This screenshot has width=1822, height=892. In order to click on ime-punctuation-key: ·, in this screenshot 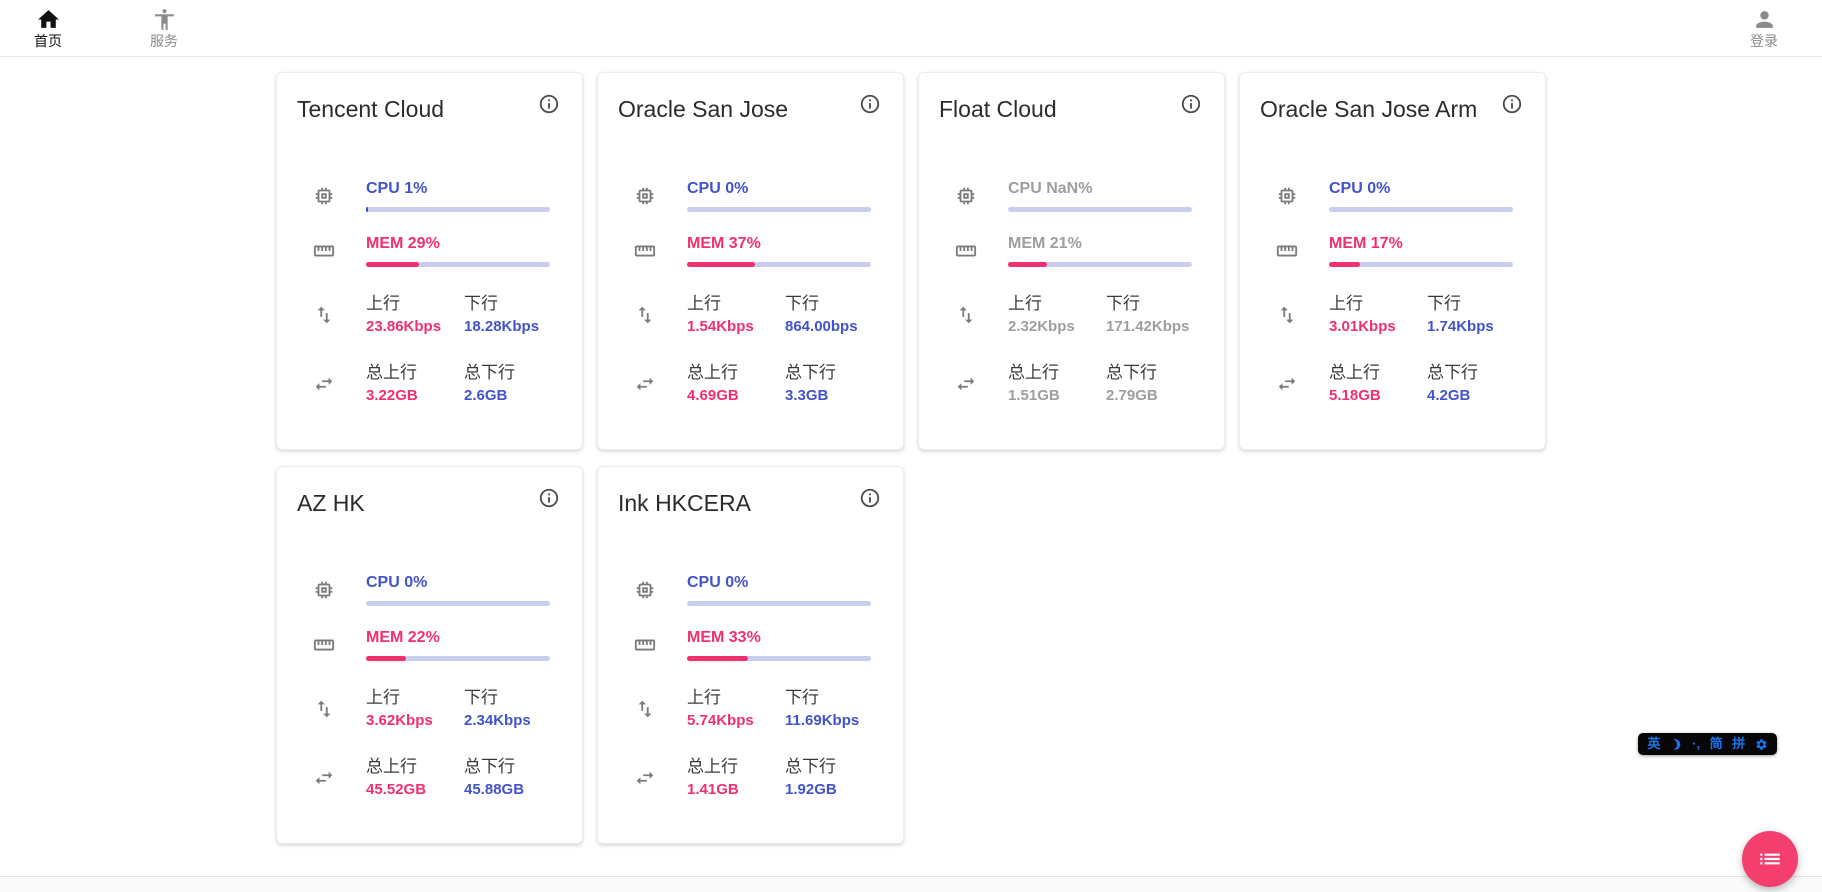, I will do `click(1696, 743)`.